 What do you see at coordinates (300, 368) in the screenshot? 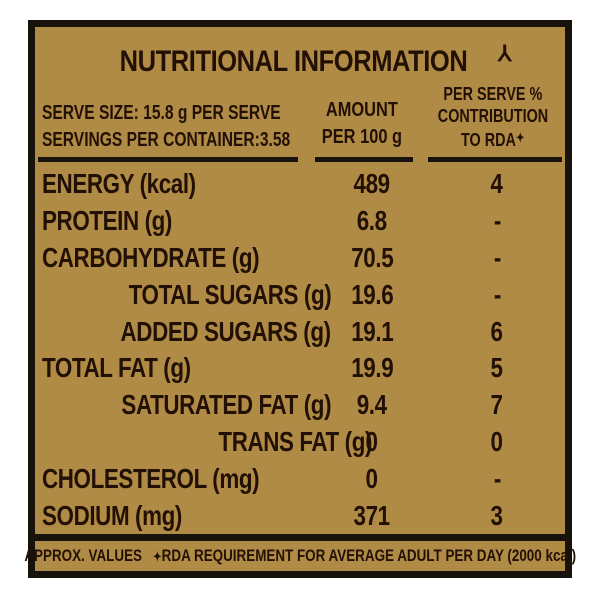
I see `nutrient-row: TOTAL FAT (g) 19.9 5` at bounding box center [300, 368].